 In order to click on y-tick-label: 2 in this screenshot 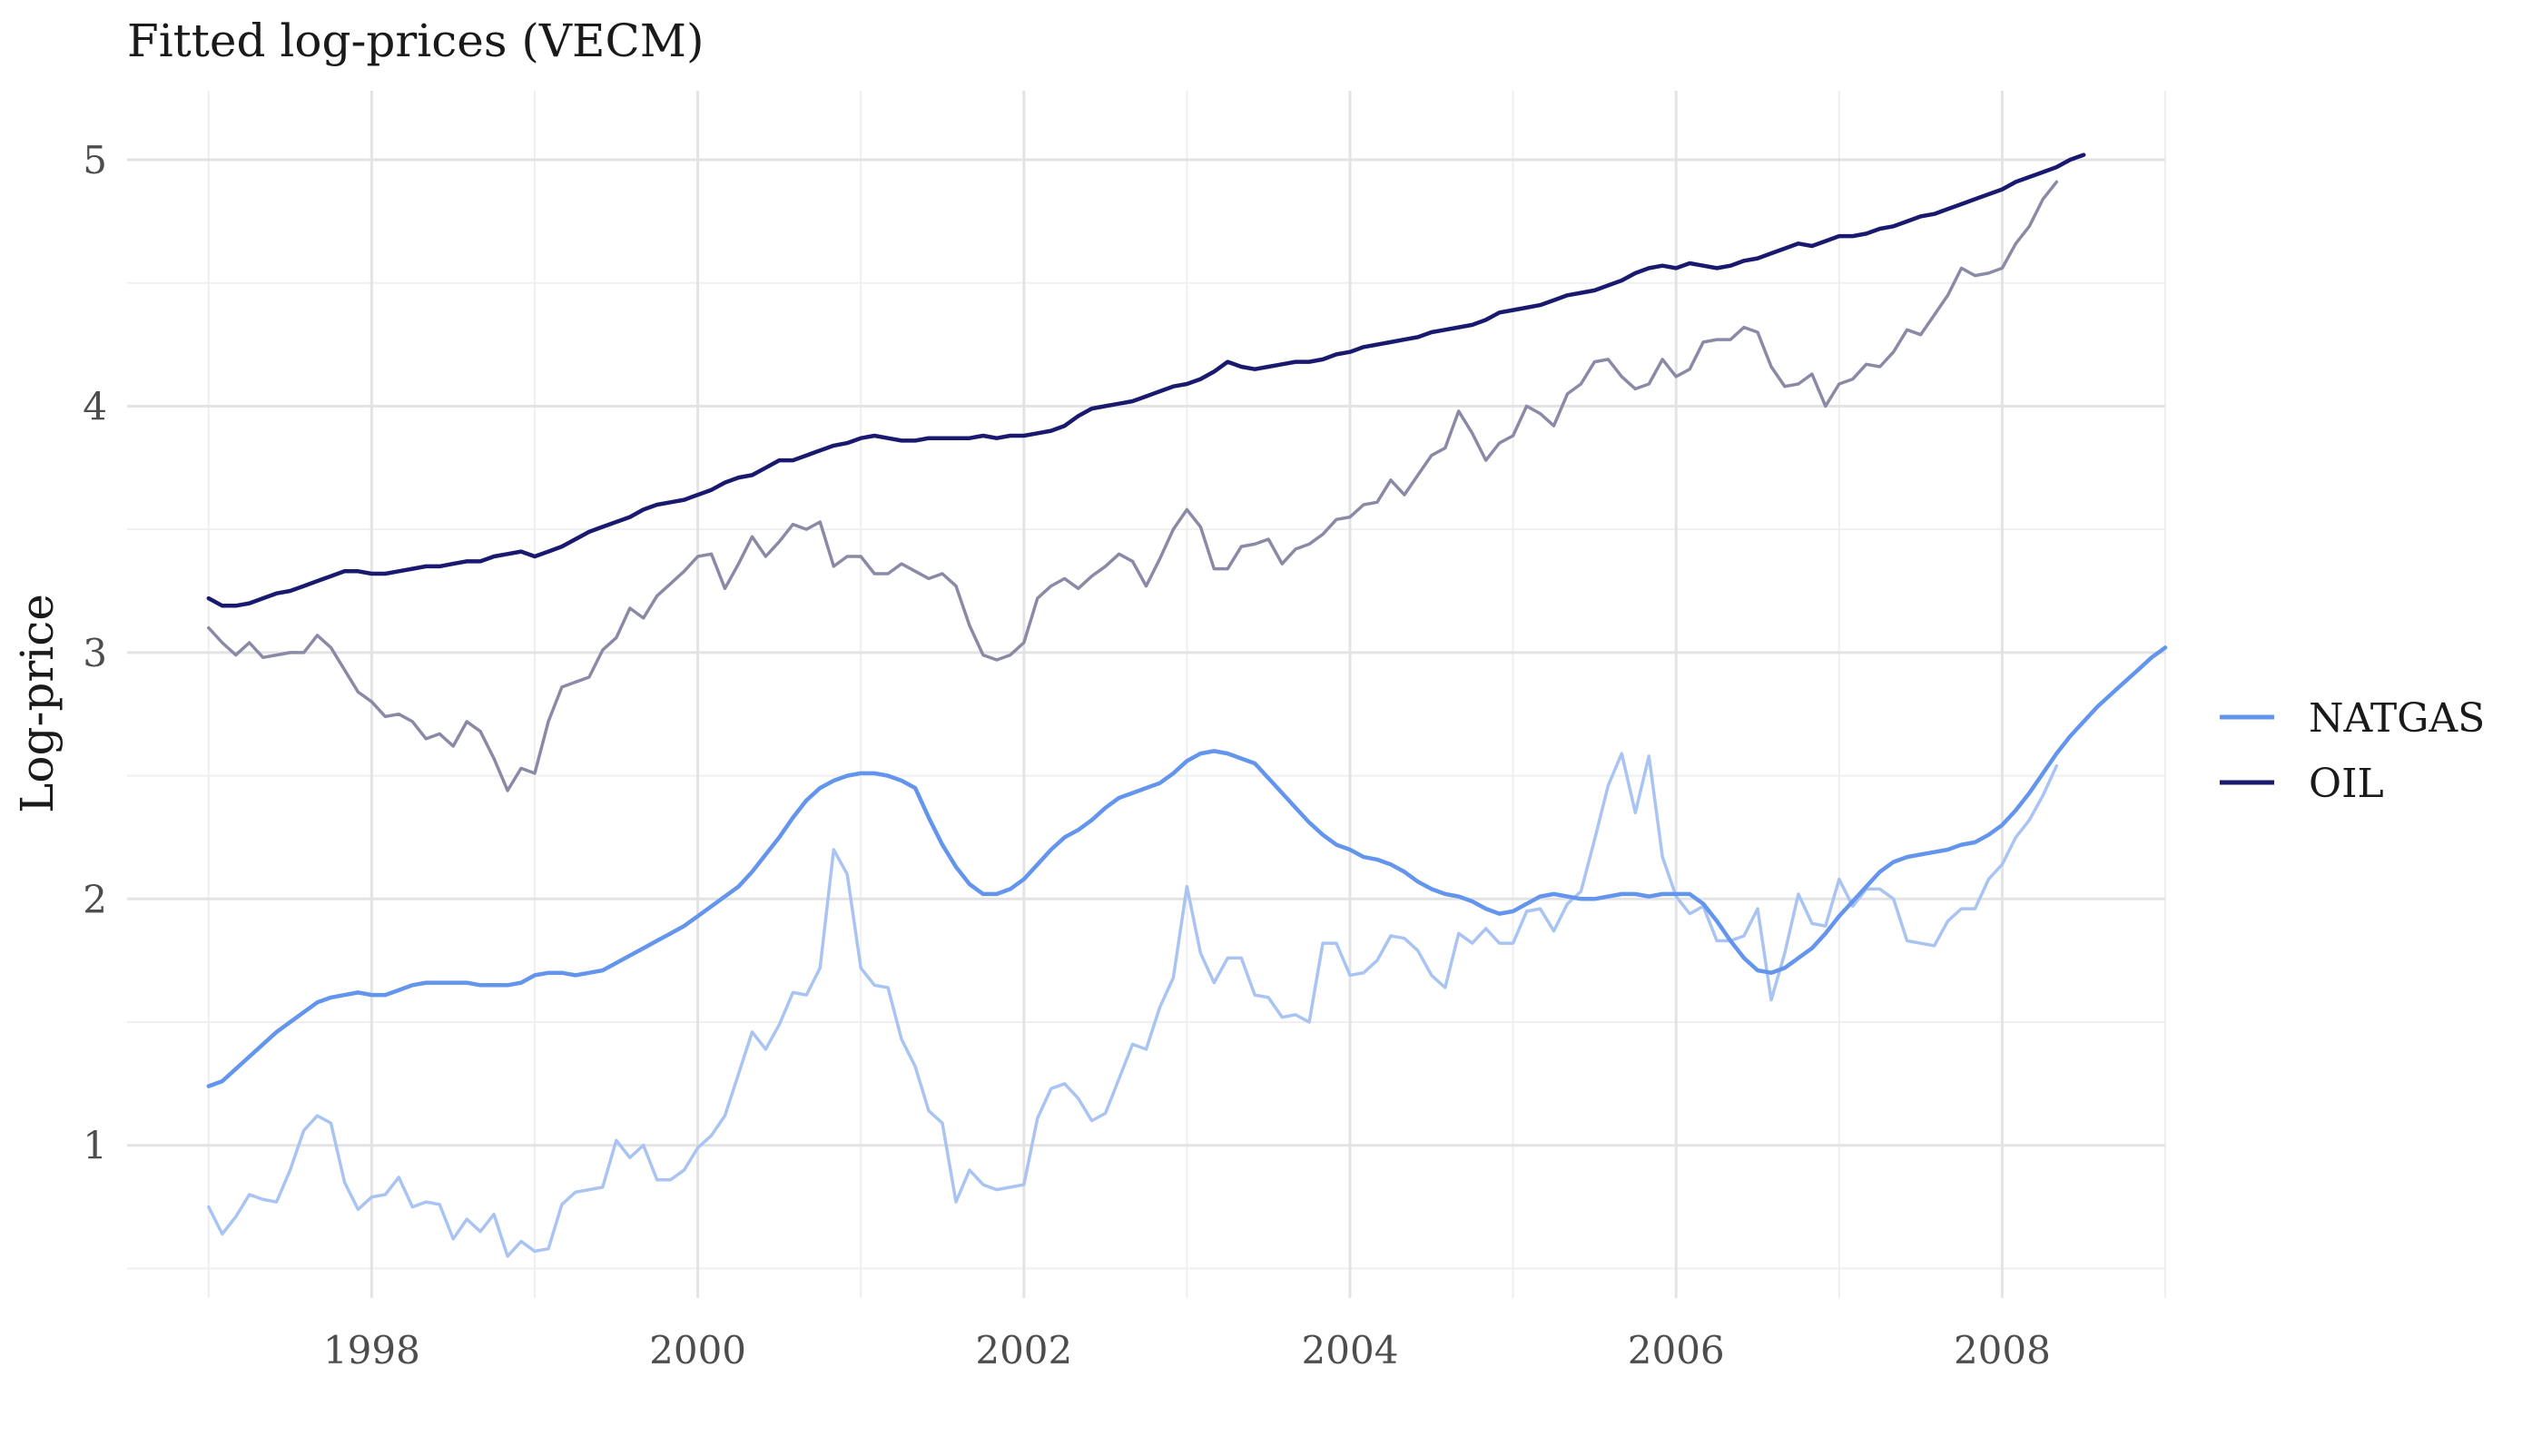, I will do `click(95, 899)`.